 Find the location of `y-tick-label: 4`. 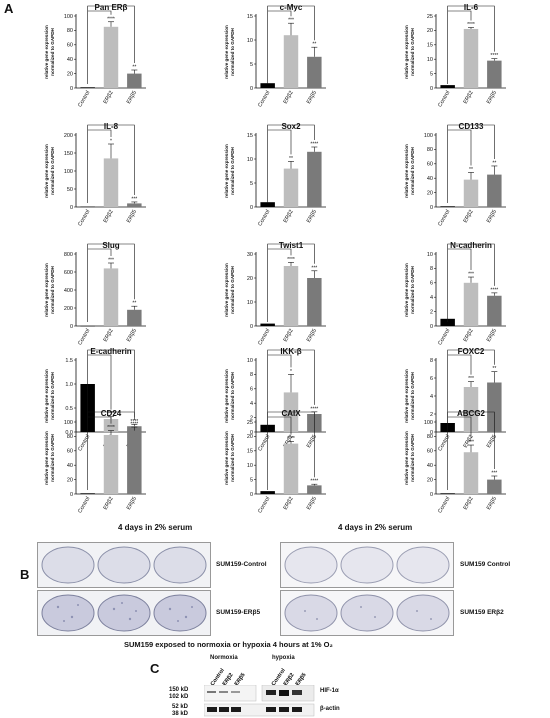

y-tick-label: 4 is located at coordinates (251, 404).